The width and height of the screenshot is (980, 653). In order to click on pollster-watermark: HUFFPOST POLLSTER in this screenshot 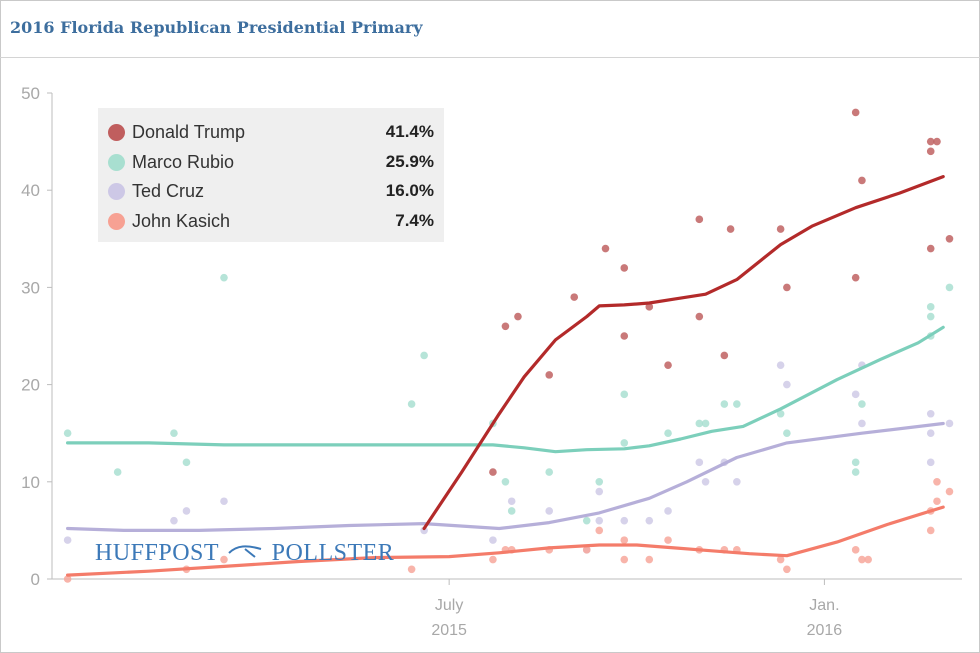, I will do `click(244, 554)`.